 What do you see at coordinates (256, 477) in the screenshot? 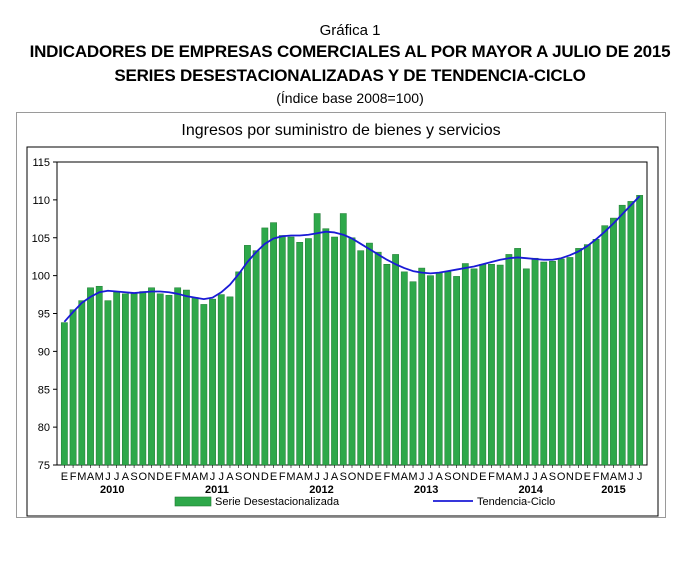
I see `x-tick-label: N` at bounding box center [256, 477].